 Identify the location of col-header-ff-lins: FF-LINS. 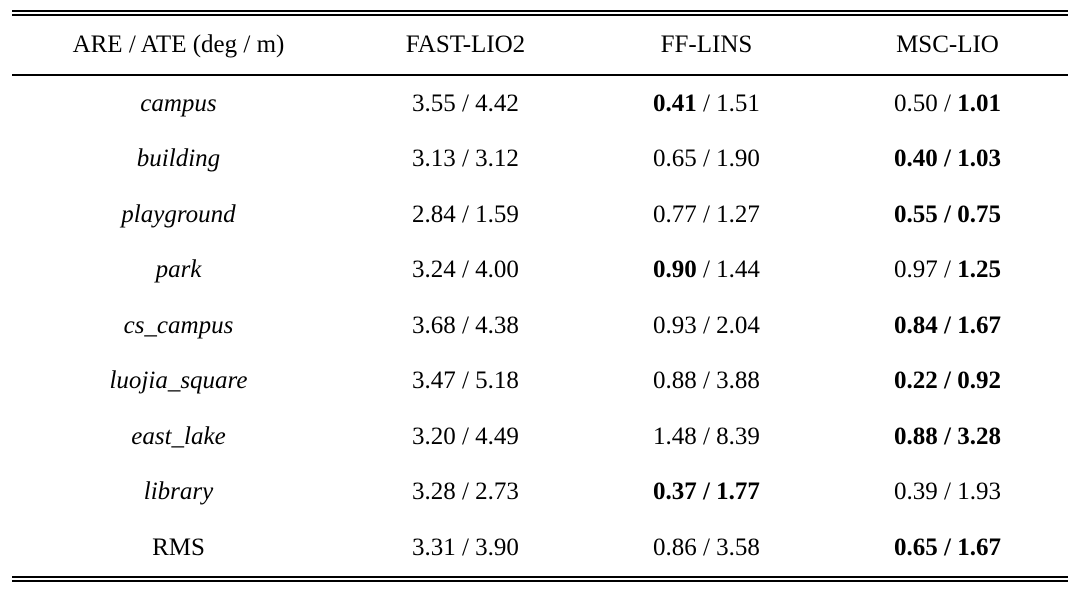
(706, 46).